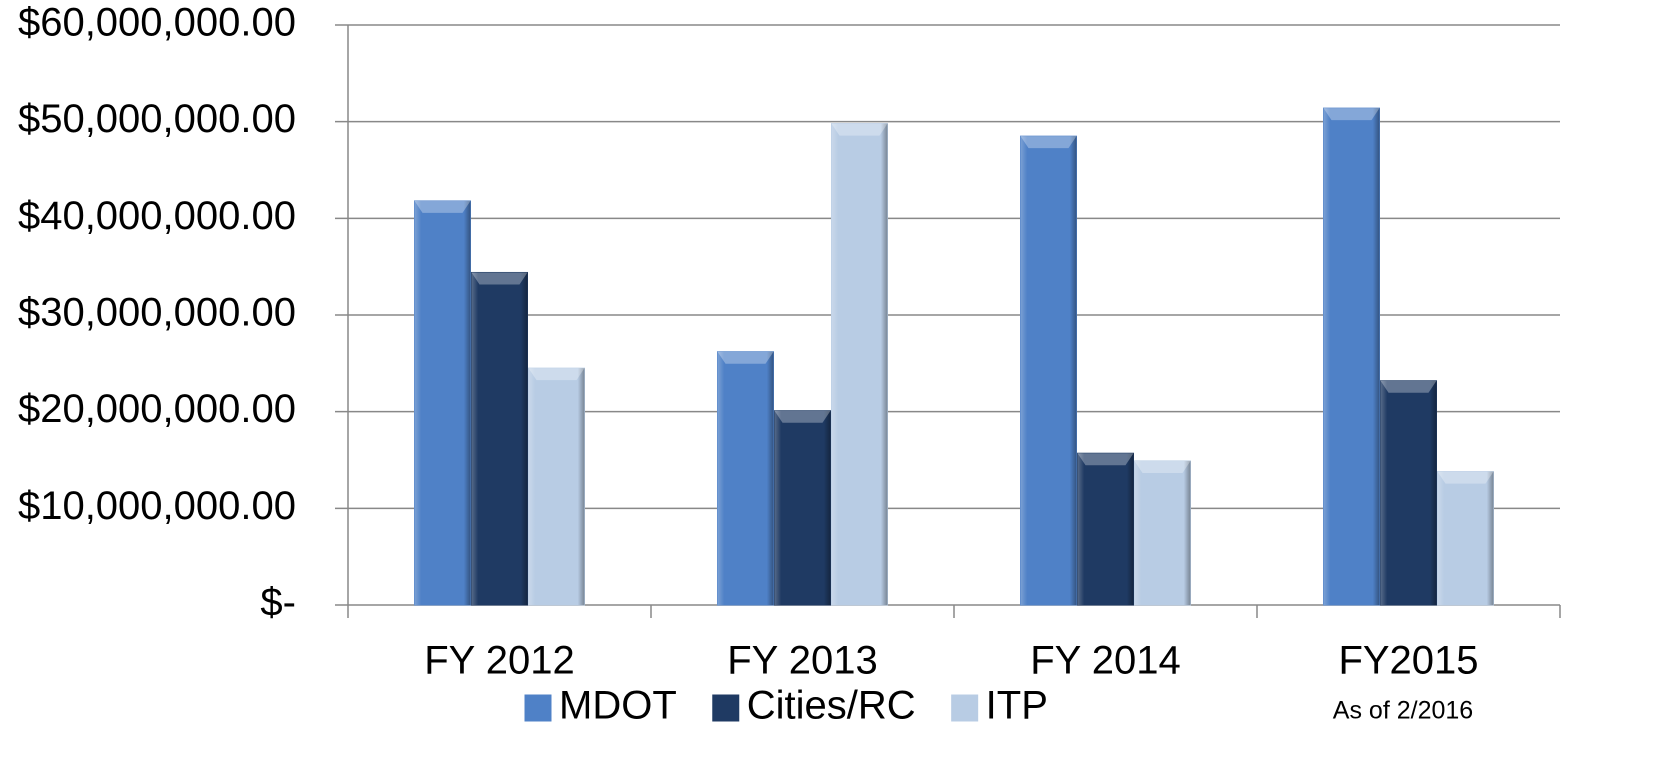 Image resolution: width=1667 pixels, height=772 pixels. What do you see at coordinates (499, 661) in the screenshot?
I see `x-tick-label: FY 2012` at bounding box center [499, 661].